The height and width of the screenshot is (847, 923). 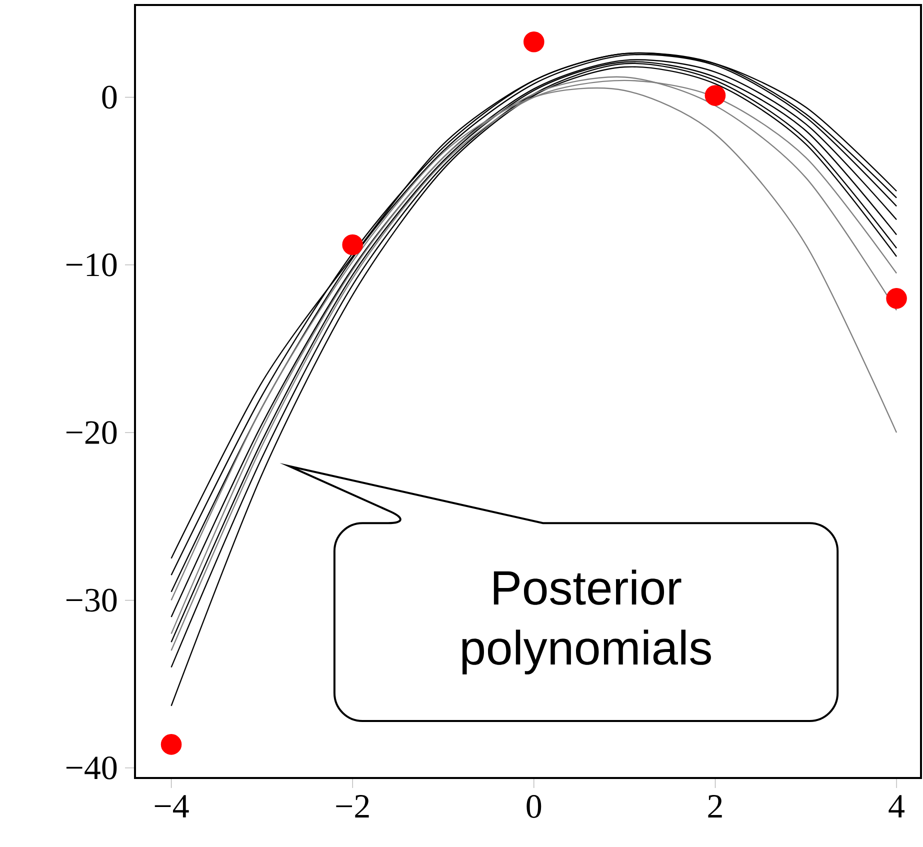 What do you see at coordinates (91, 768) in the screenshot?
I see `y-tick-label: −40` at bounding box center [91, 768].